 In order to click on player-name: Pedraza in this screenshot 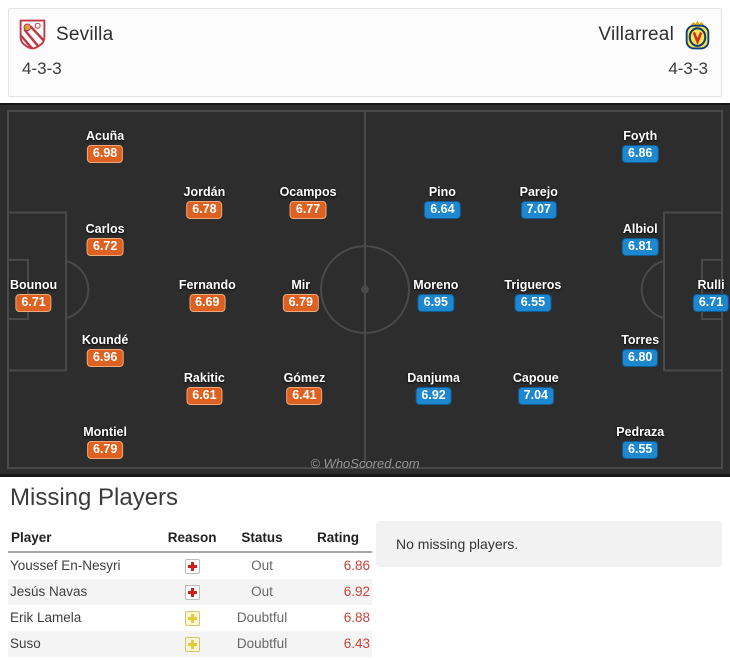, I will do `click(640, 432)`.